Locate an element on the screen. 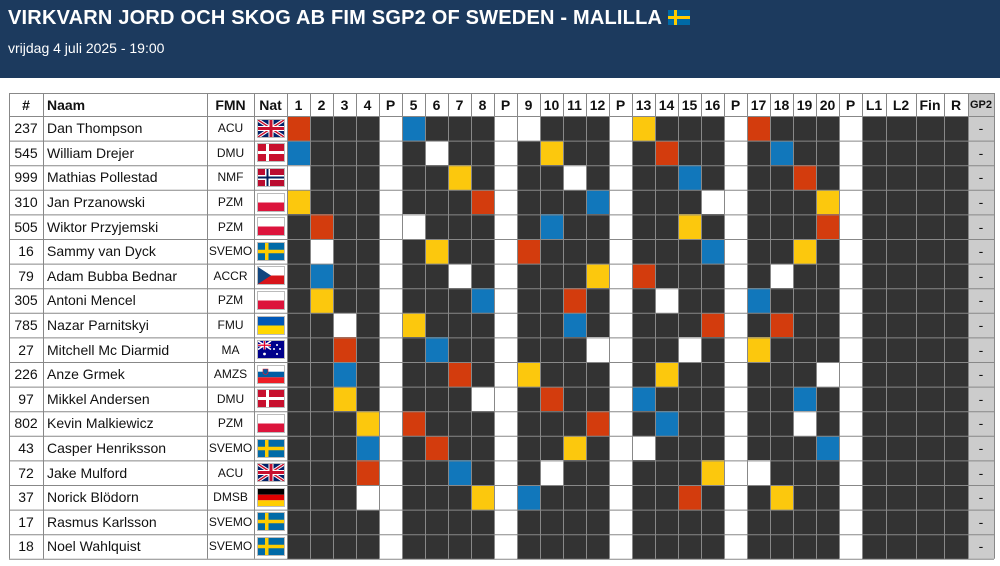  rider-name: Jan Przanowski is located at coordinates (96, 202).